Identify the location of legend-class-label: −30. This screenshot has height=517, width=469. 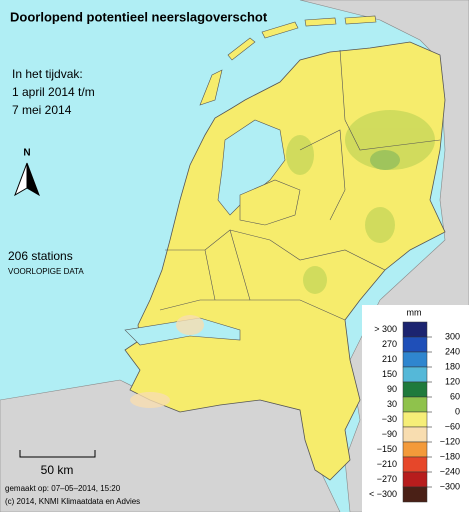
(389, 419).